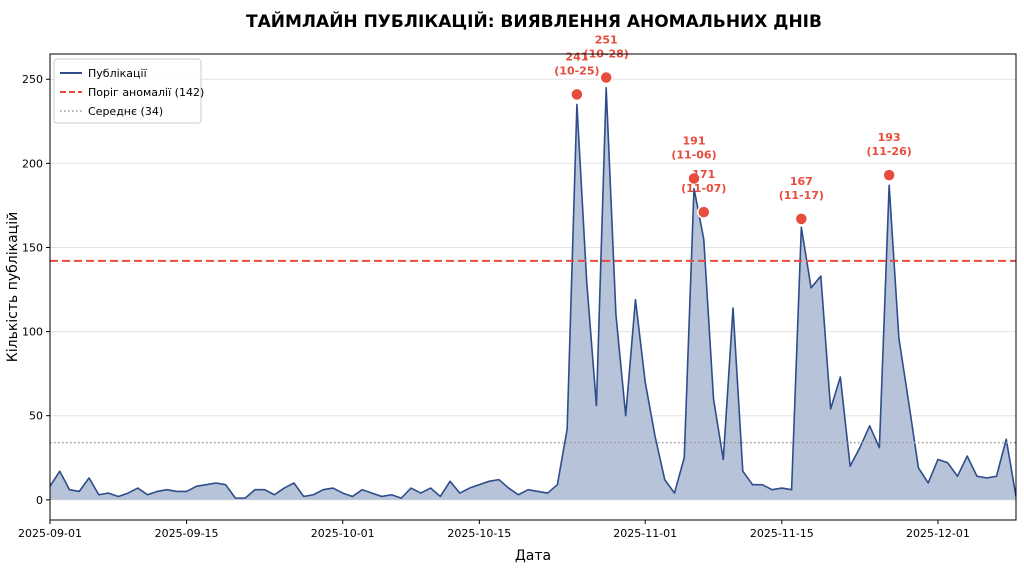  Describe the element at coordinates (782, 533) in the screenshot. I see `x-tick-label: 2025-11-15` at that location.